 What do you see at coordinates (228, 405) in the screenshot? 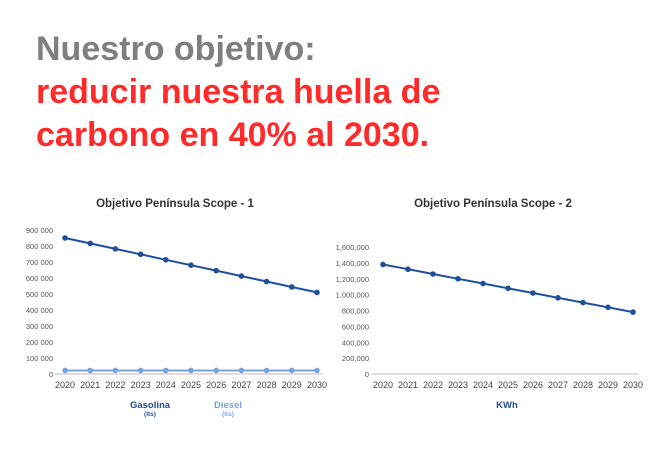
I see `legend-label: Diesel` at bounding box center [228, 405].